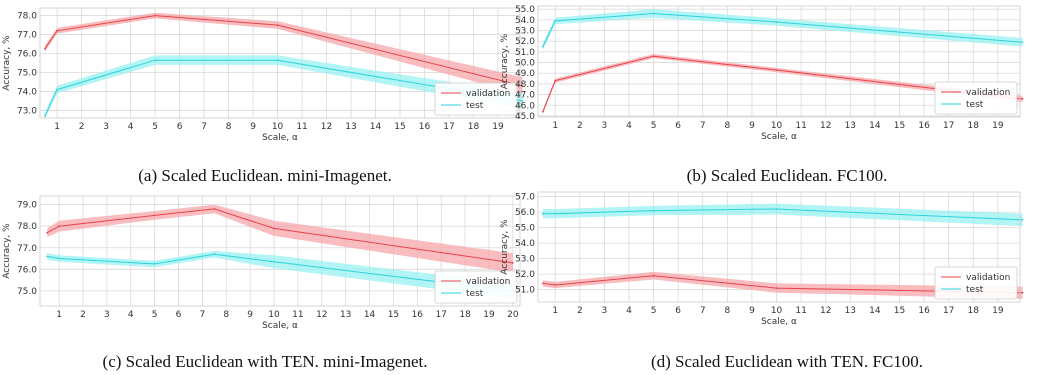 This screenshot has height=375, width=1040. I want to click on y-tick-label: 51.0, so click(525, 291).